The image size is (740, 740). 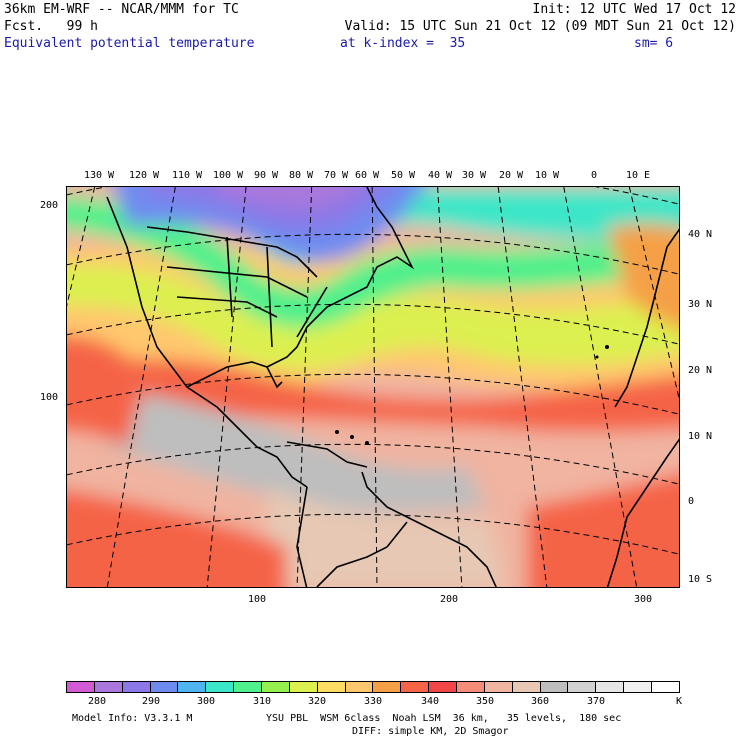 What do you see at coordinates (547, 175) in the screenshot?
I see `longitude-label: 10 W` at bounding box center [547, 175].